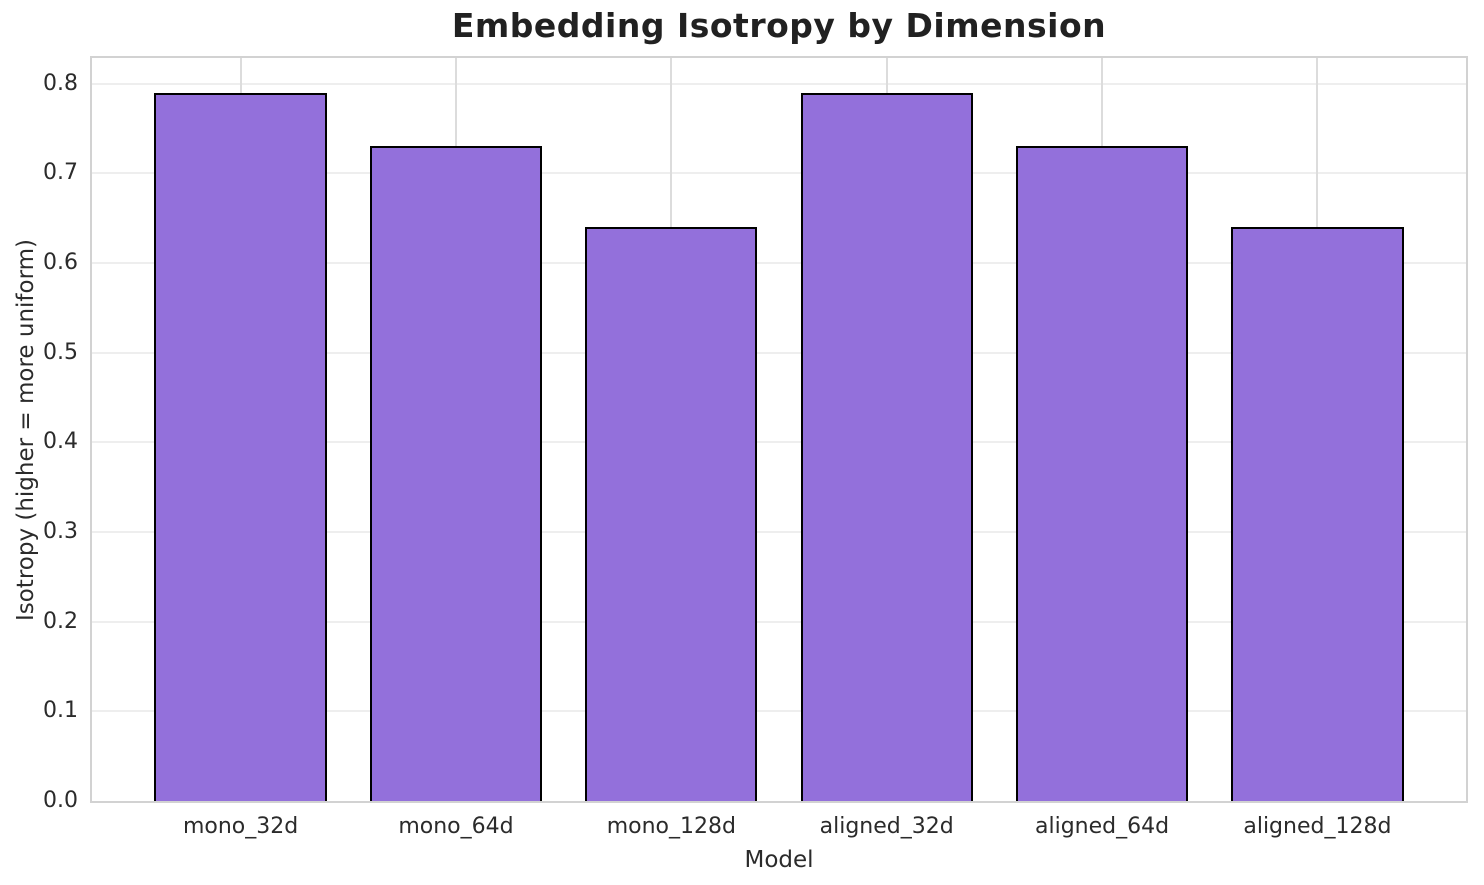  What do you see at coordinates (240, 446) in the screenshot?
I see `bar-mono_32d` at bounding box center [240, 446].